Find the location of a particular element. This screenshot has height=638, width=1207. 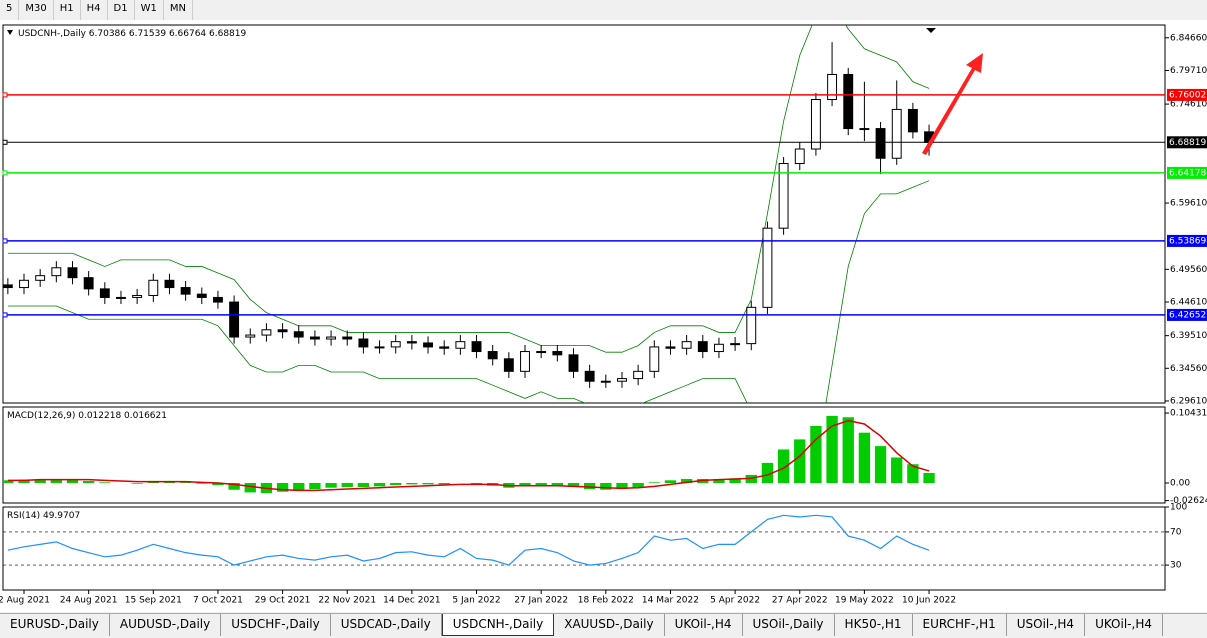

timeframe-button: H4 is located at coordinates (94, 10).